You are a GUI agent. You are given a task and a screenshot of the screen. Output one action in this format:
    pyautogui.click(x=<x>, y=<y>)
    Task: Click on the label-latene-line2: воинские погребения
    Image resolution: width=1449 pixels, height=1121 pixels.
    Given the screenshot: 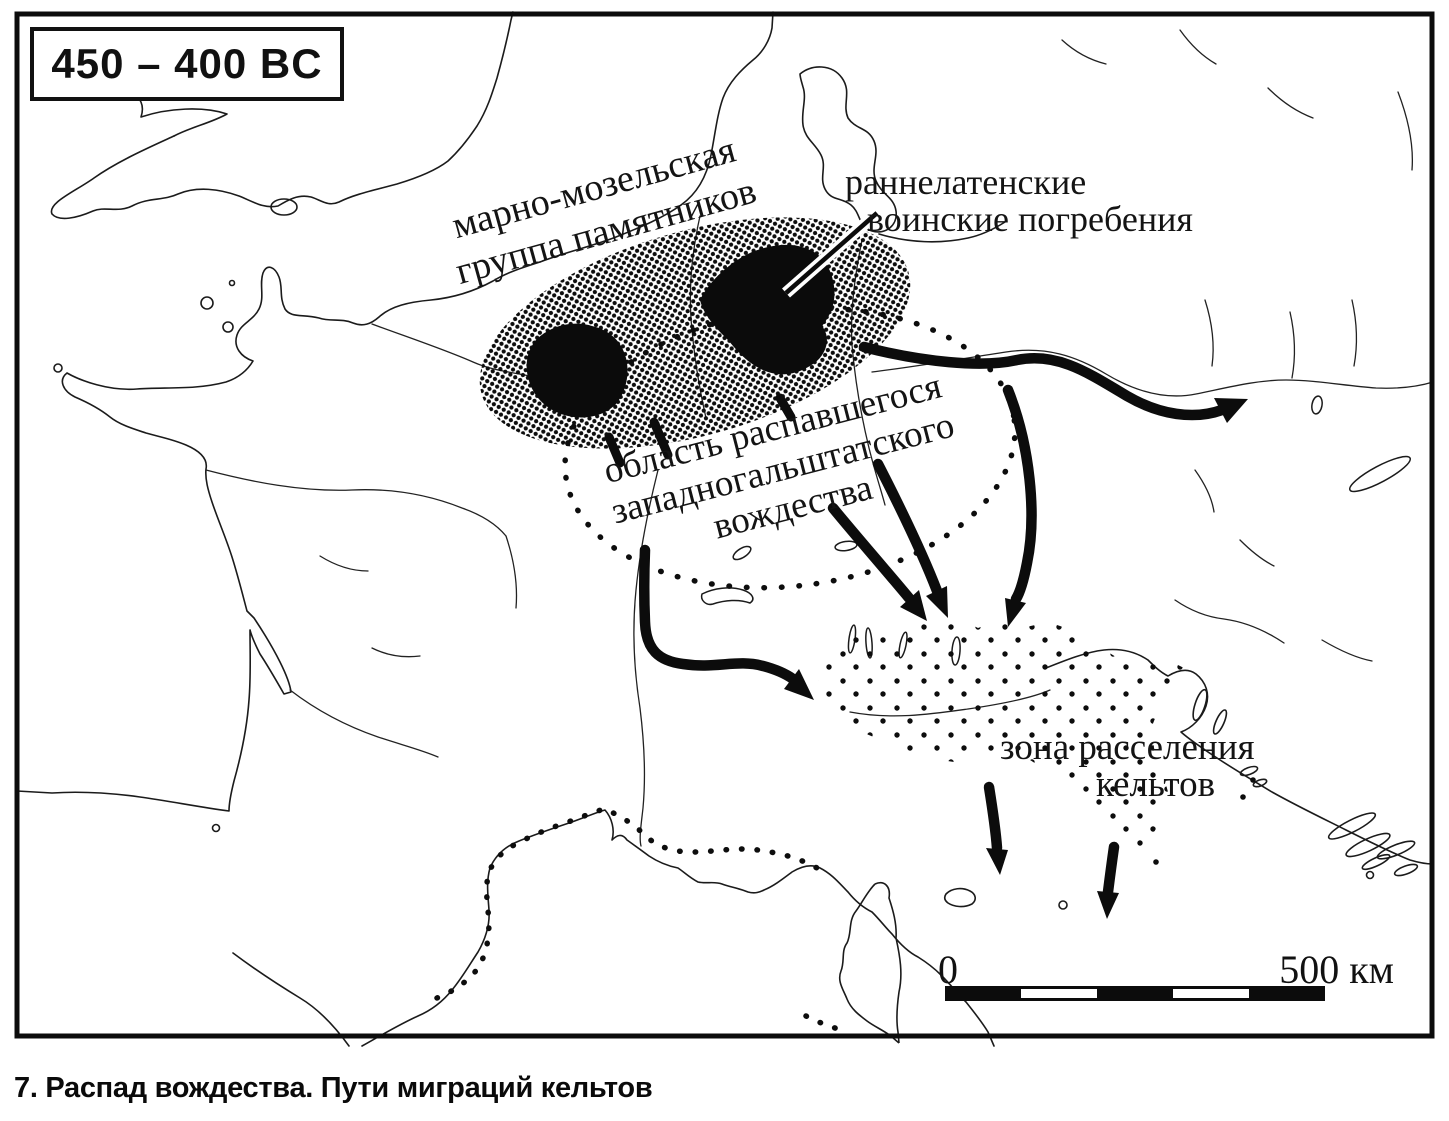 What is the action you would take?
    pyautogui.click(x=1030, y=218)
    